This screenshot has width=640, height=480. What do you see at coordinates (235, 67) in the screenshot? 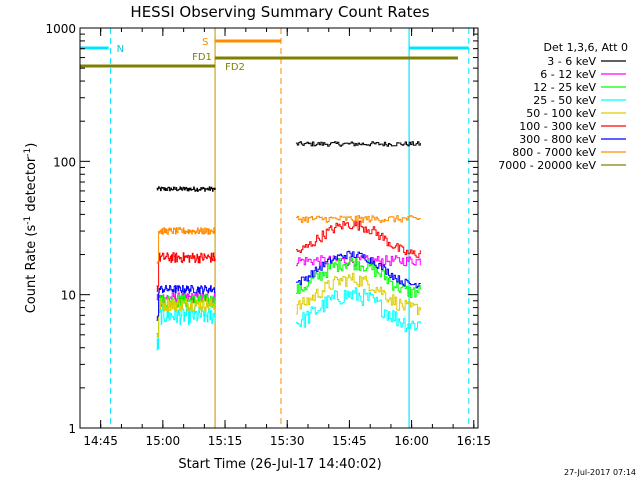
I see `annotation-fd2: FD2` at bounding box center [235, 67].